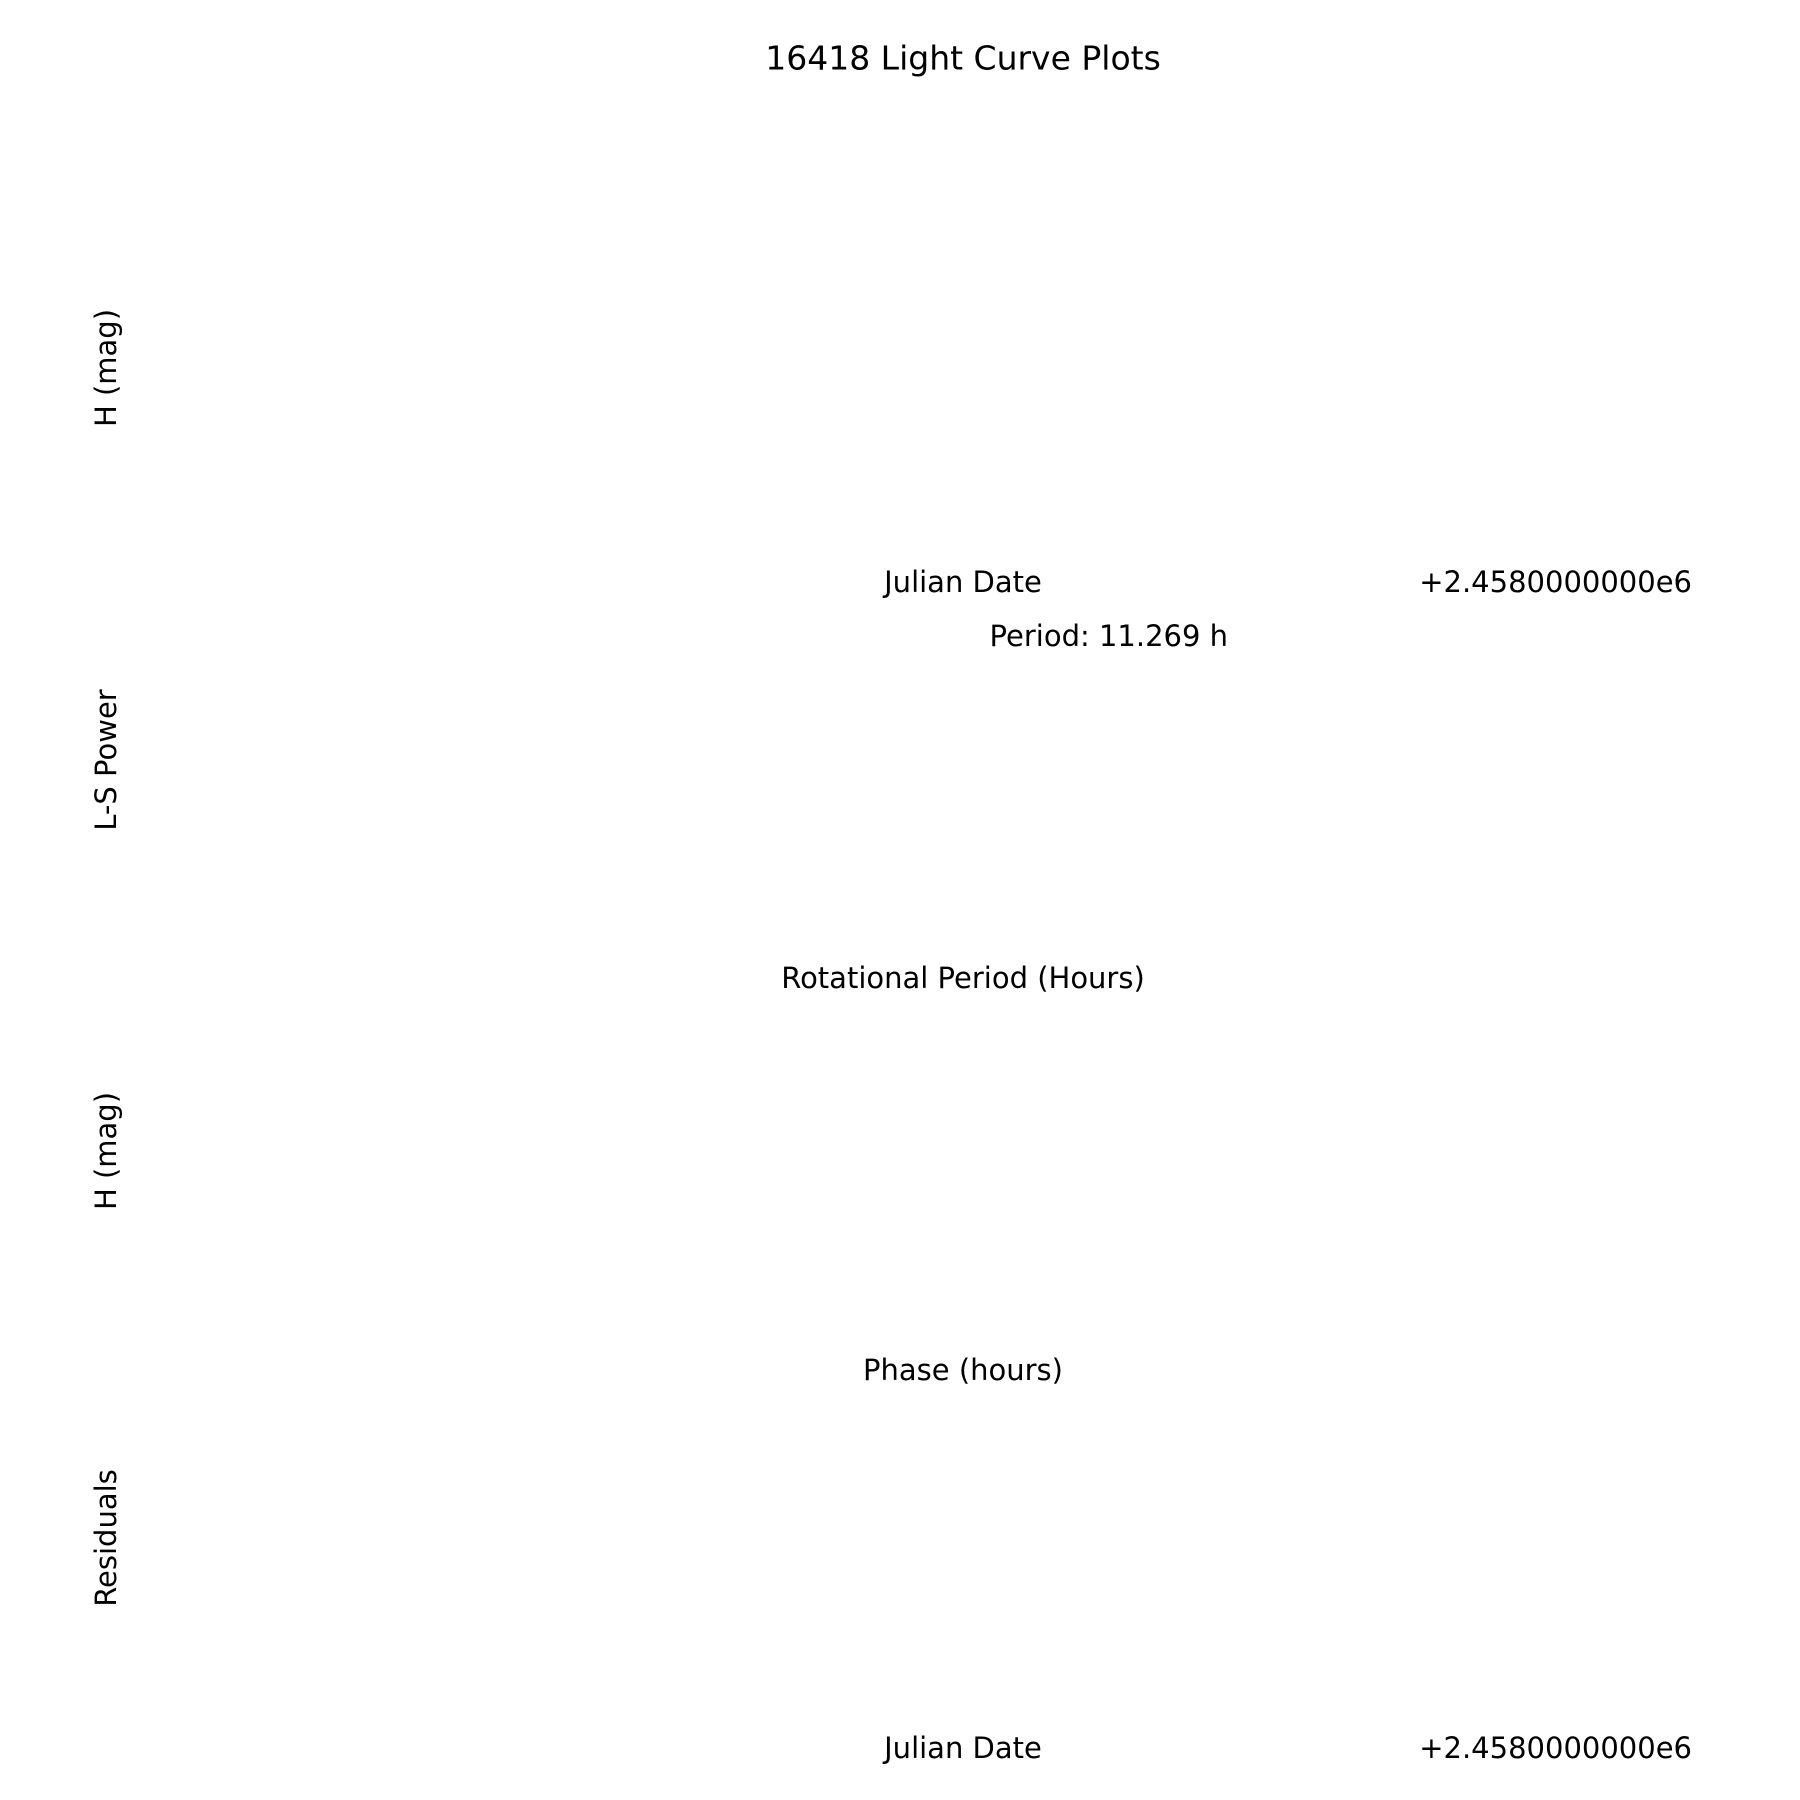 This screenshot has height=1800, width=1800. I want to click on jd-plot-ylabel: H (mag), so click(106, 367).